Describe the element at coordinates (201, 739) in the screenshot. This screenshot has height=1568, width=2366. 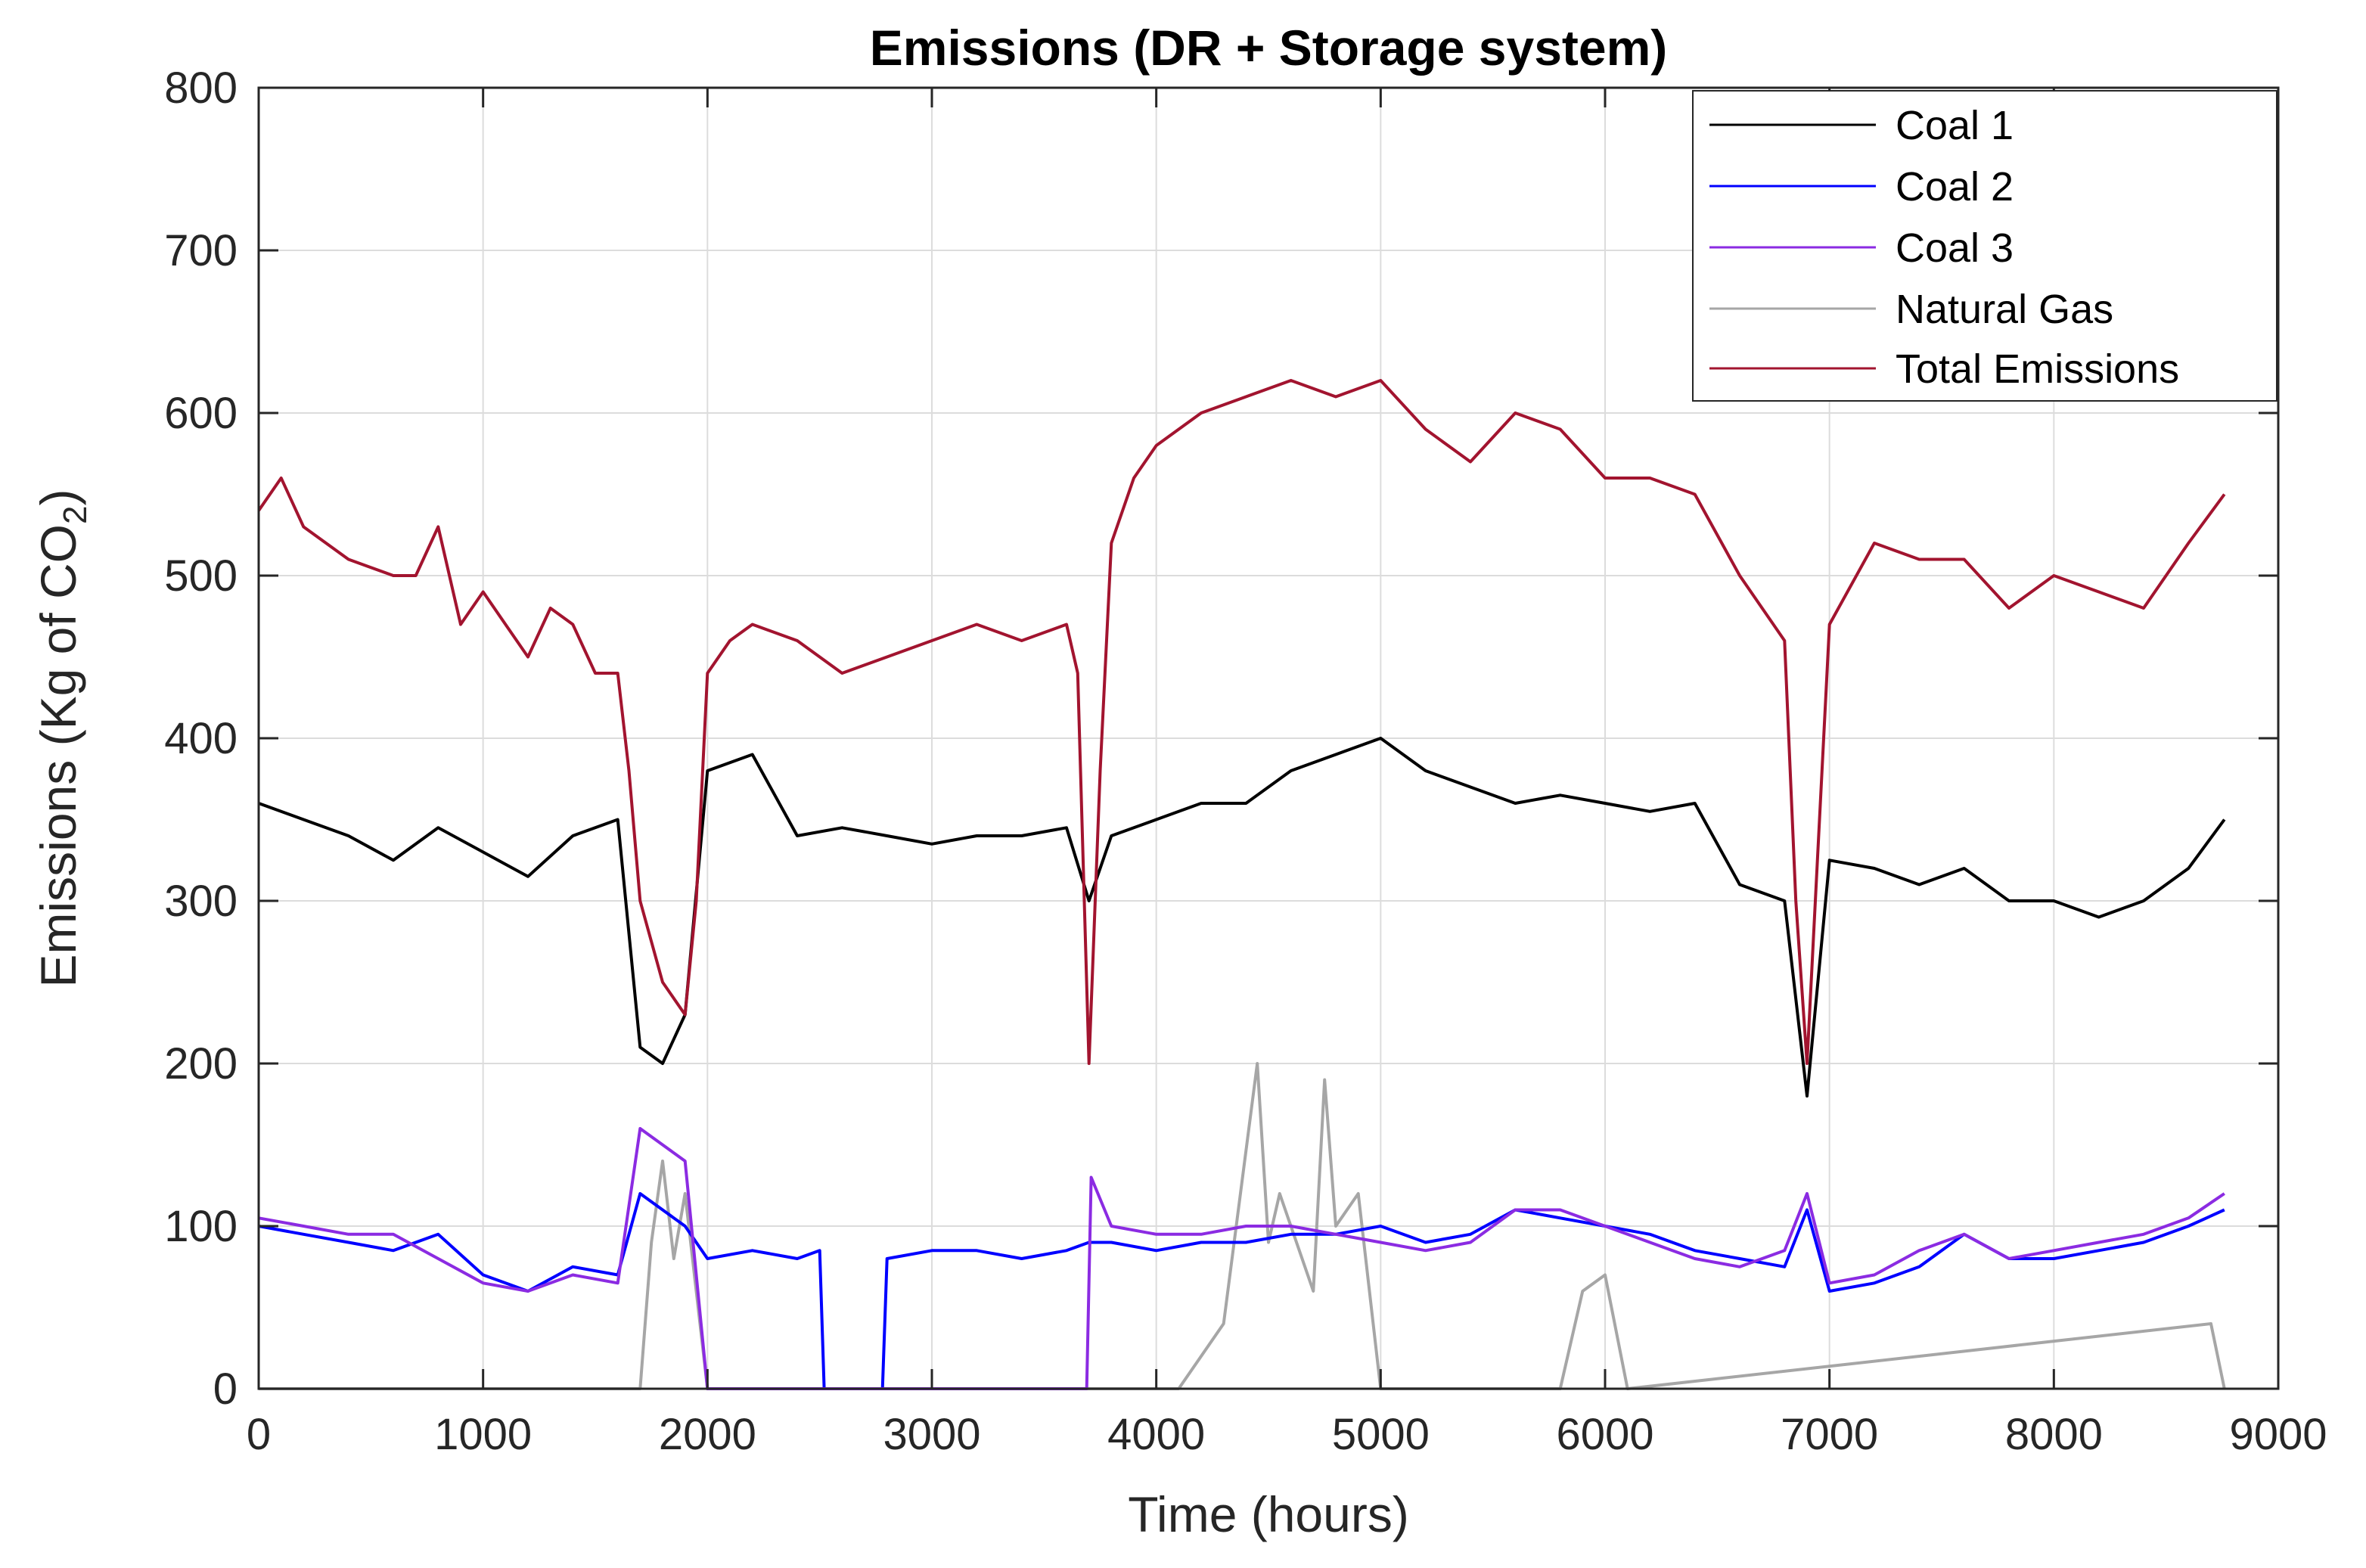
I see `y-tick-label: 400` at that location.